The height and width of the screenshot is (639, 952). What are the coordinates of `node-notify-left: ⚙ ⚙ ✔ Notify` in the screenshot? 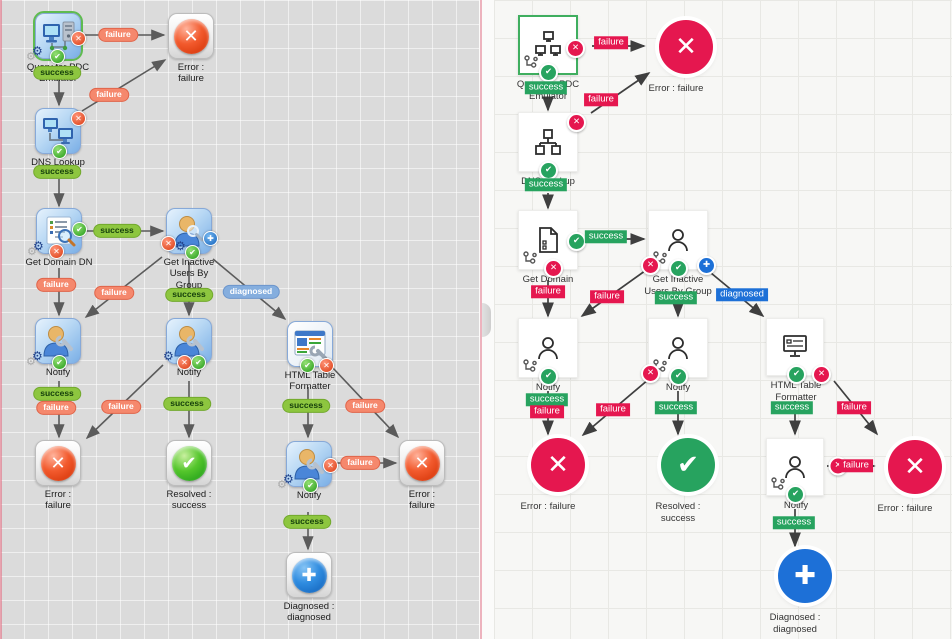 It's located at (53, 348).